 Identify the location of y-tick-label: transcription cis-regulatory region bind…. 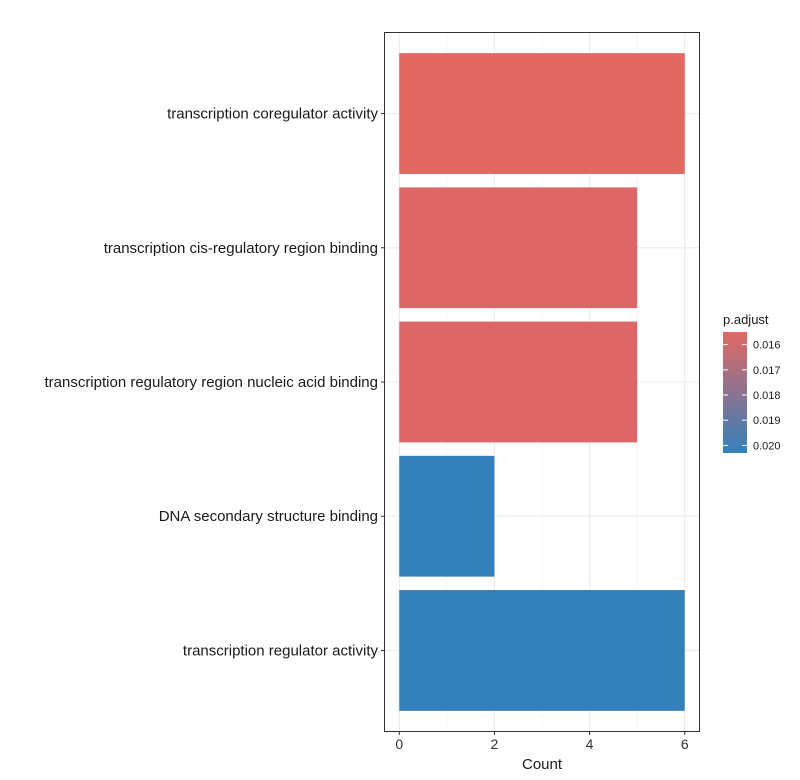
(241, 248).